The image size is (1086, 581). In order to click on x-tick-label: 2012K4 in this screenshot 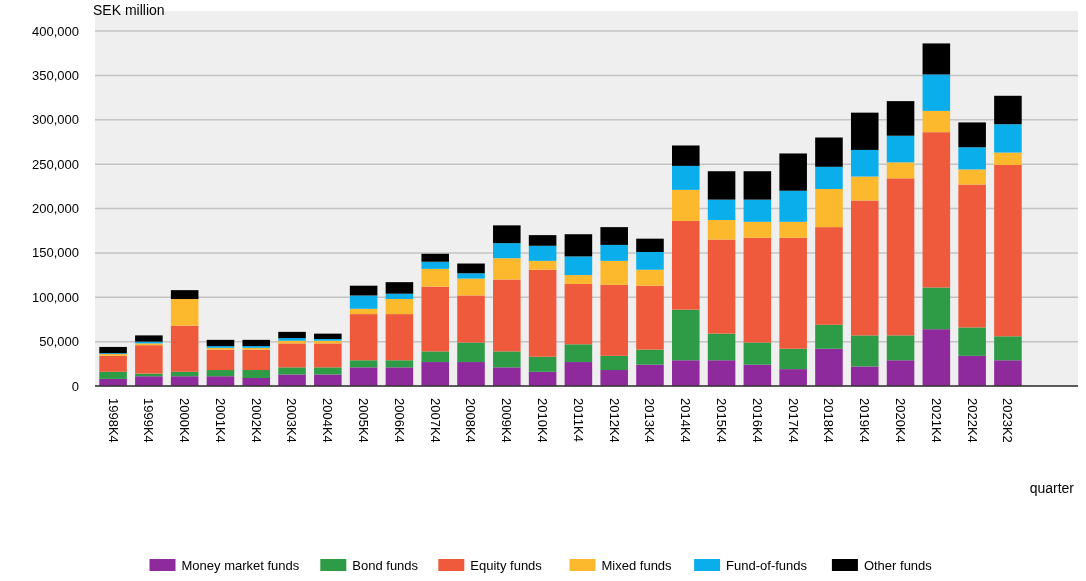, I will do `click(614, 420)`.